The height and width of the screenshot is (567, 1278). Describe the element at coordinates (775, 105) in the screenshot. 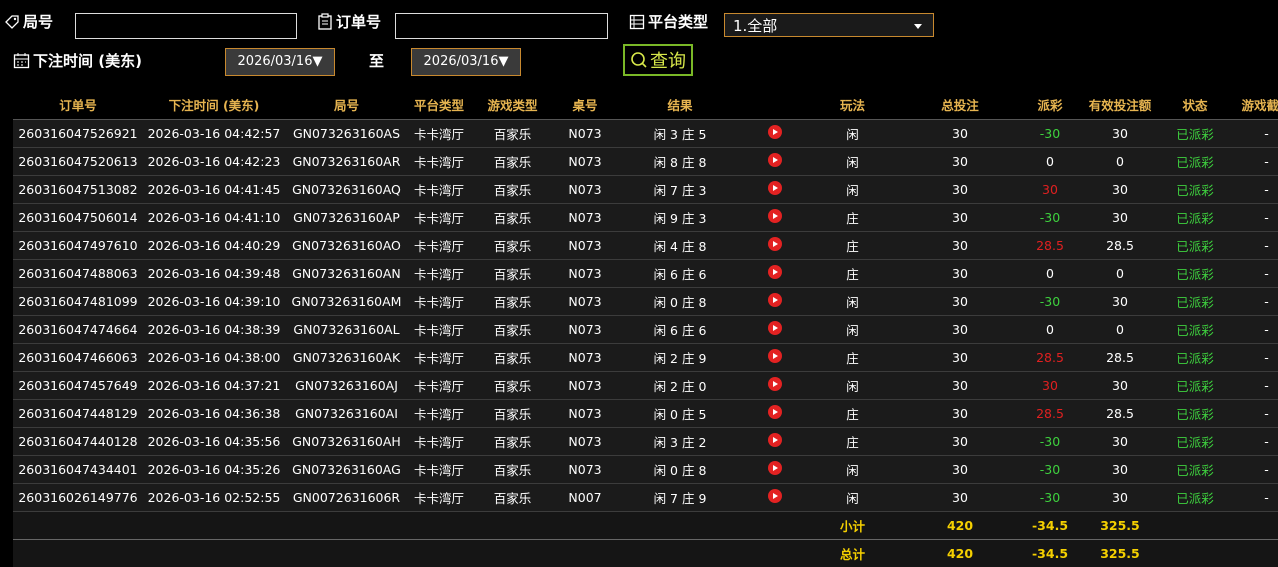

I see `column-header` at that location.